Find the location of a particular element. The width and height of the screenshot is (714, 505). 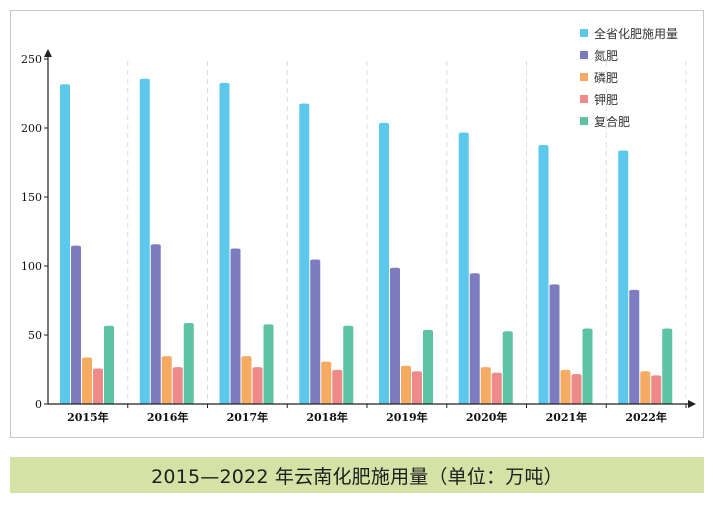

legend-label: 全省化肥施用量 is located at coordinates (636, 33).